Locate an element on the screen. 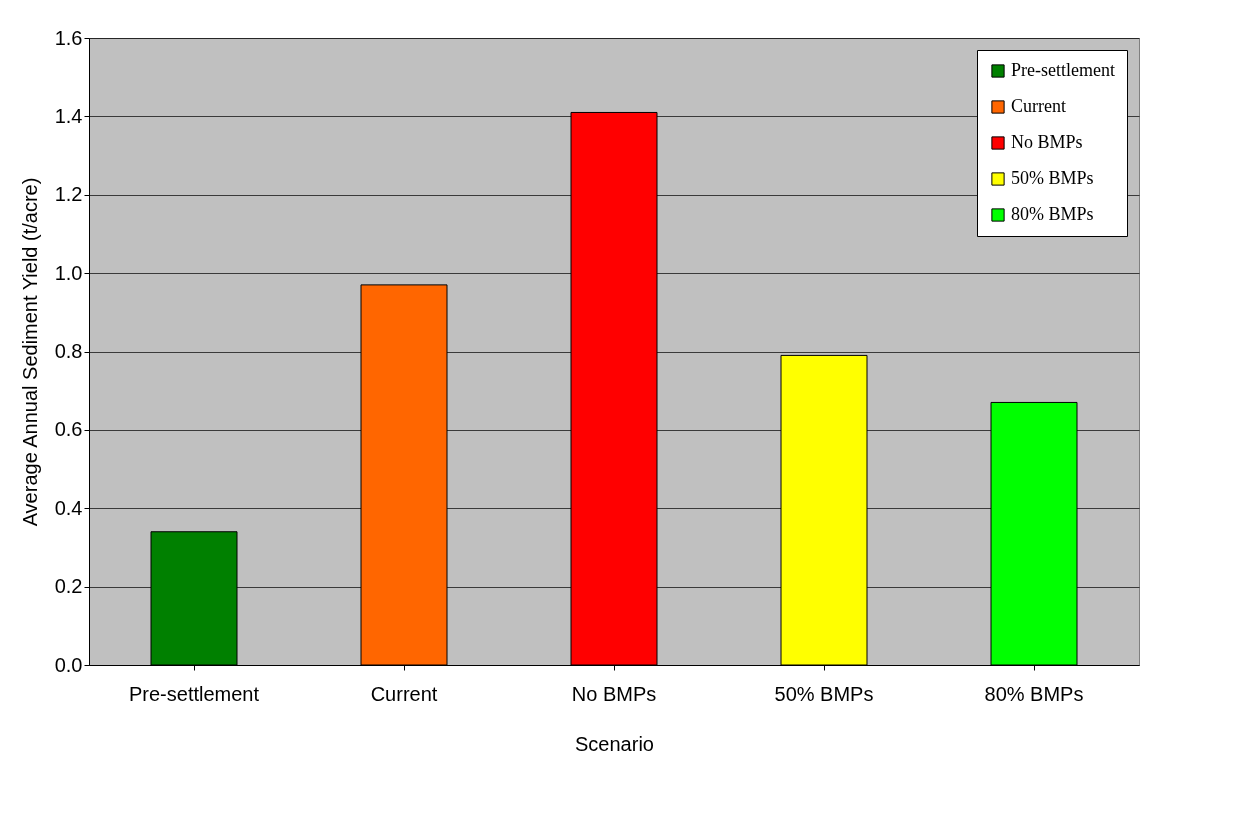 This screenshot has width=1233, height=820. y-tick-label: 1.6 is located at coordinates (68, 37).